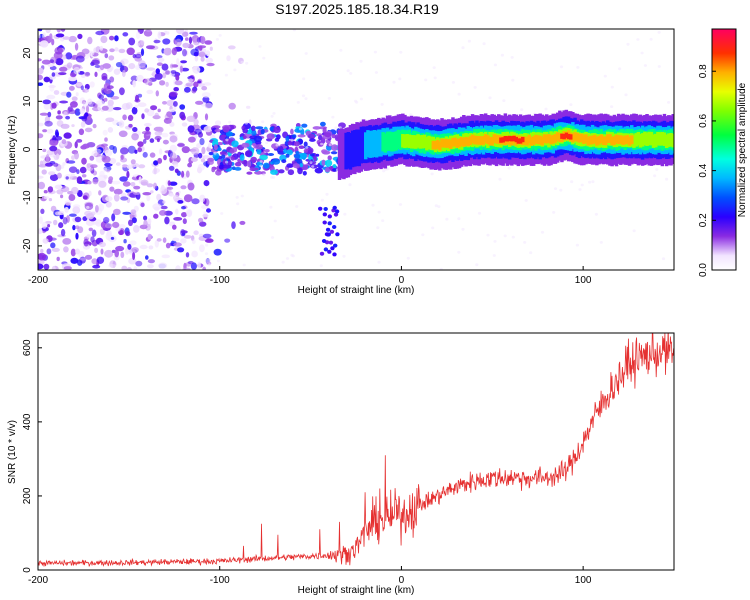  What do you see at coordinates (27, 421) in the screenshot?
I see `y-tick-label: 400` at bounding box center [27, 421].